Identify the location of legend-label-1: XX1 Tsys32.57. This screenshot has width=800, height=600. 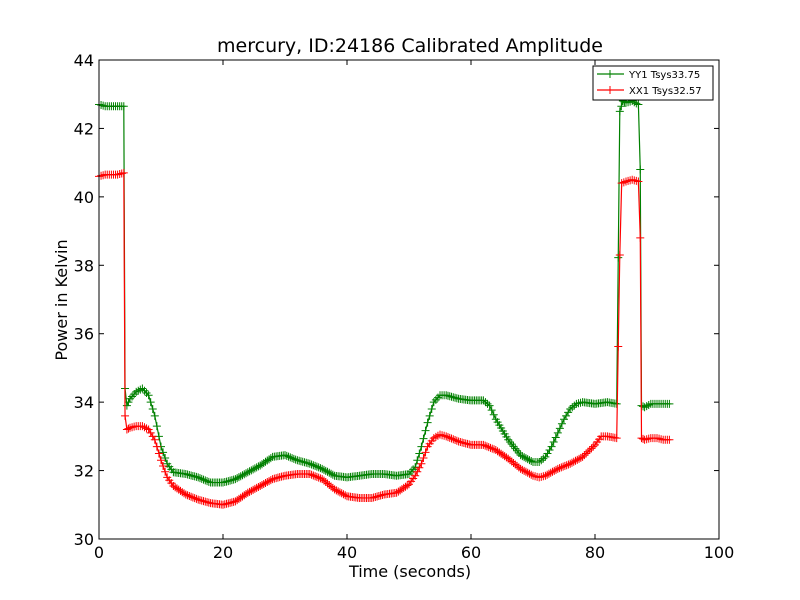
(665, 91).